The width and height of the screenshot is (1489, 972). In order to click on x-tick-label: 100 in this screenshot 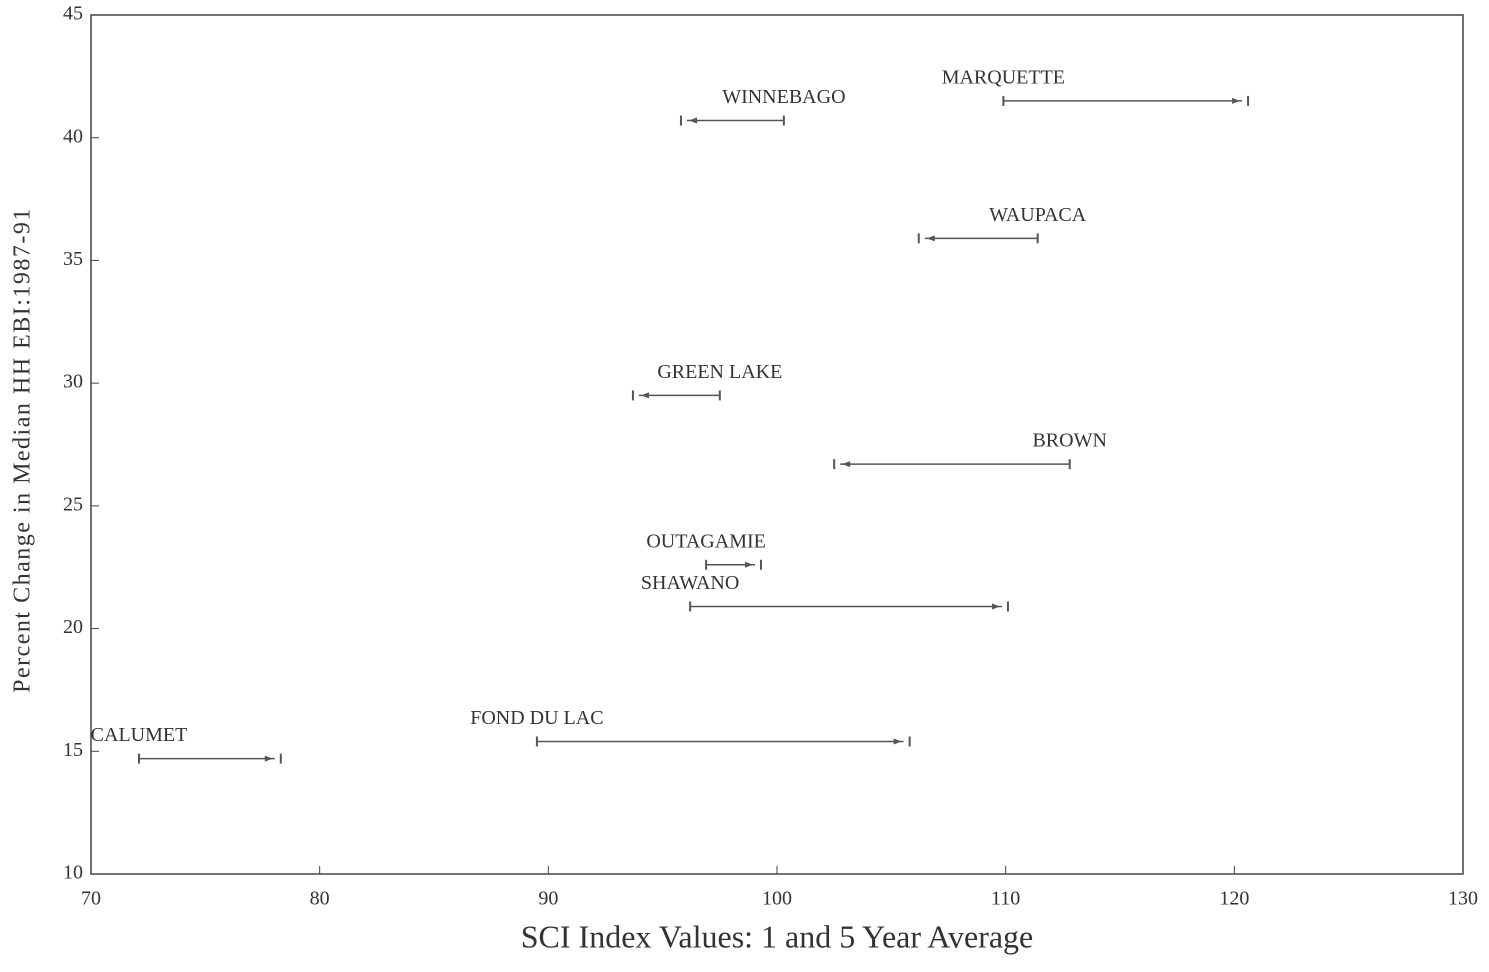, I will do `click(777, 899)`.